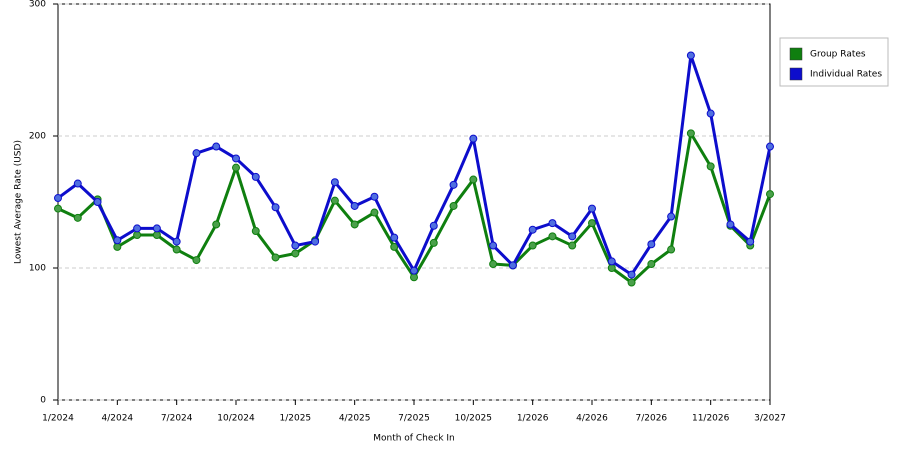 The height and width of the screenshot is (450, 900). Describe the element at coordinates (651, 419) in the screenshot. I see `x-tick-label: 7/2026` at that location.